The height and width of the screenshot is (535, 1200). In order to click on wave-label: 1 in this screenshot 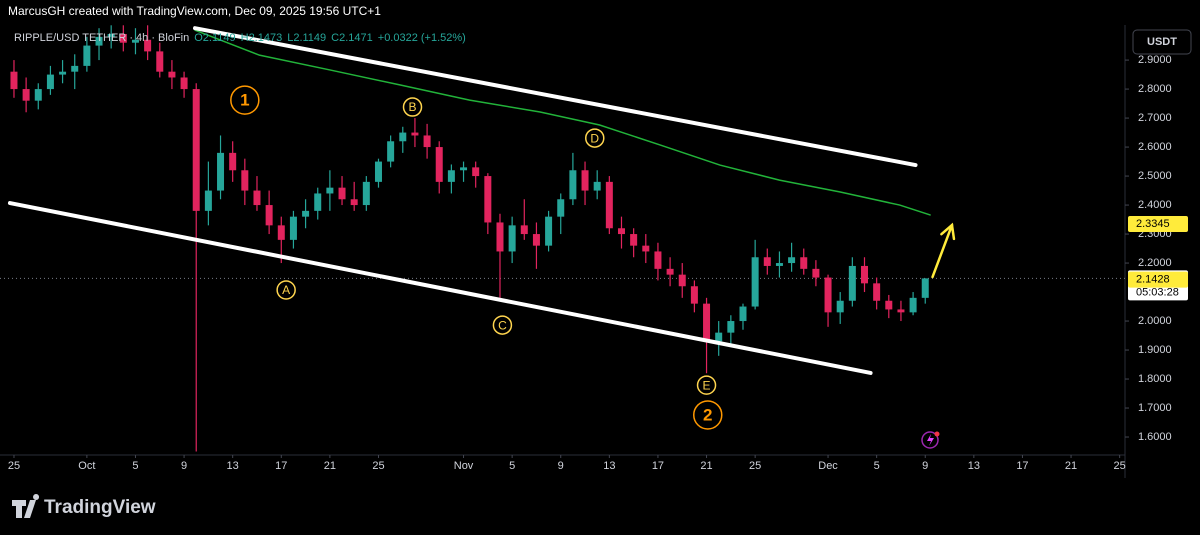, I will do `click(244, 100)`.